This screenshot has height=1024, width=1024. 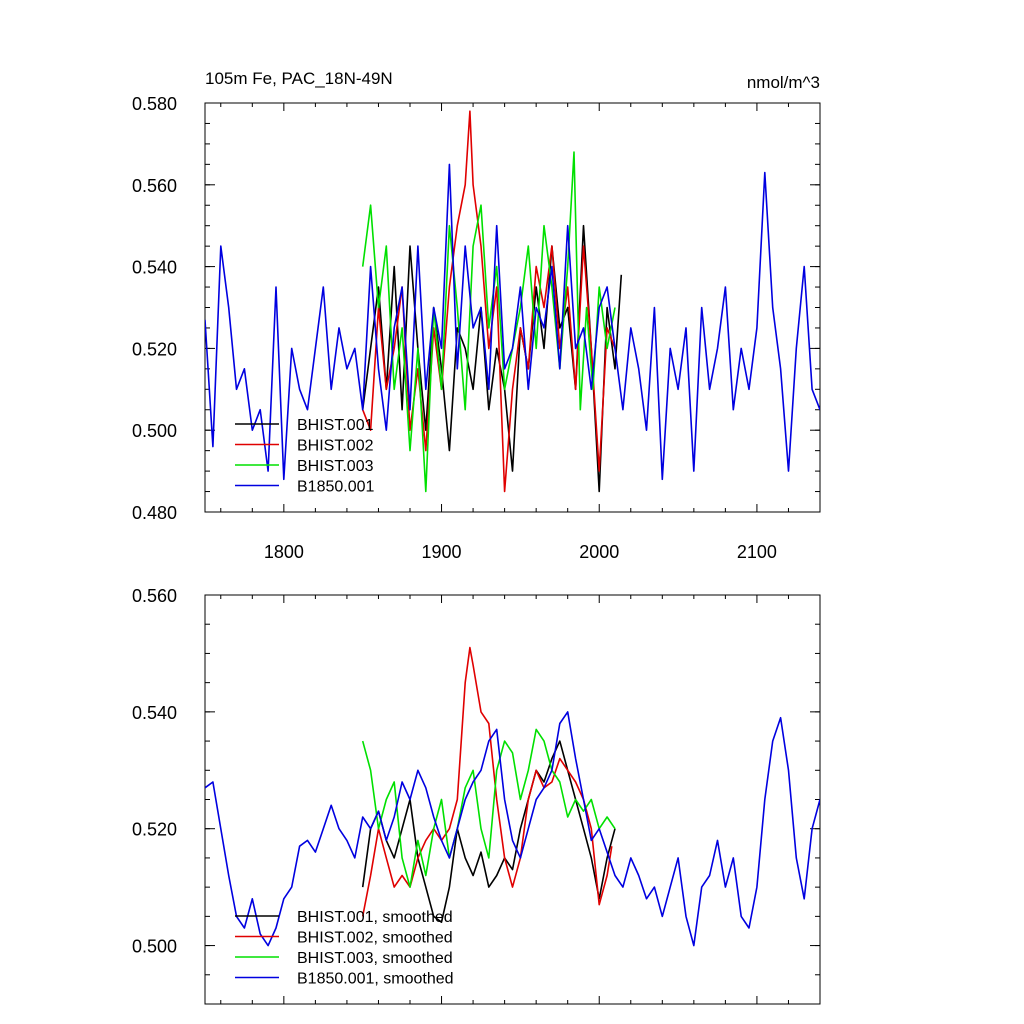 What do you see at coordinates (154, 104) in the screenshot?
I see `top-y-tick-label: 0.580` at bounding box center [154, 104].